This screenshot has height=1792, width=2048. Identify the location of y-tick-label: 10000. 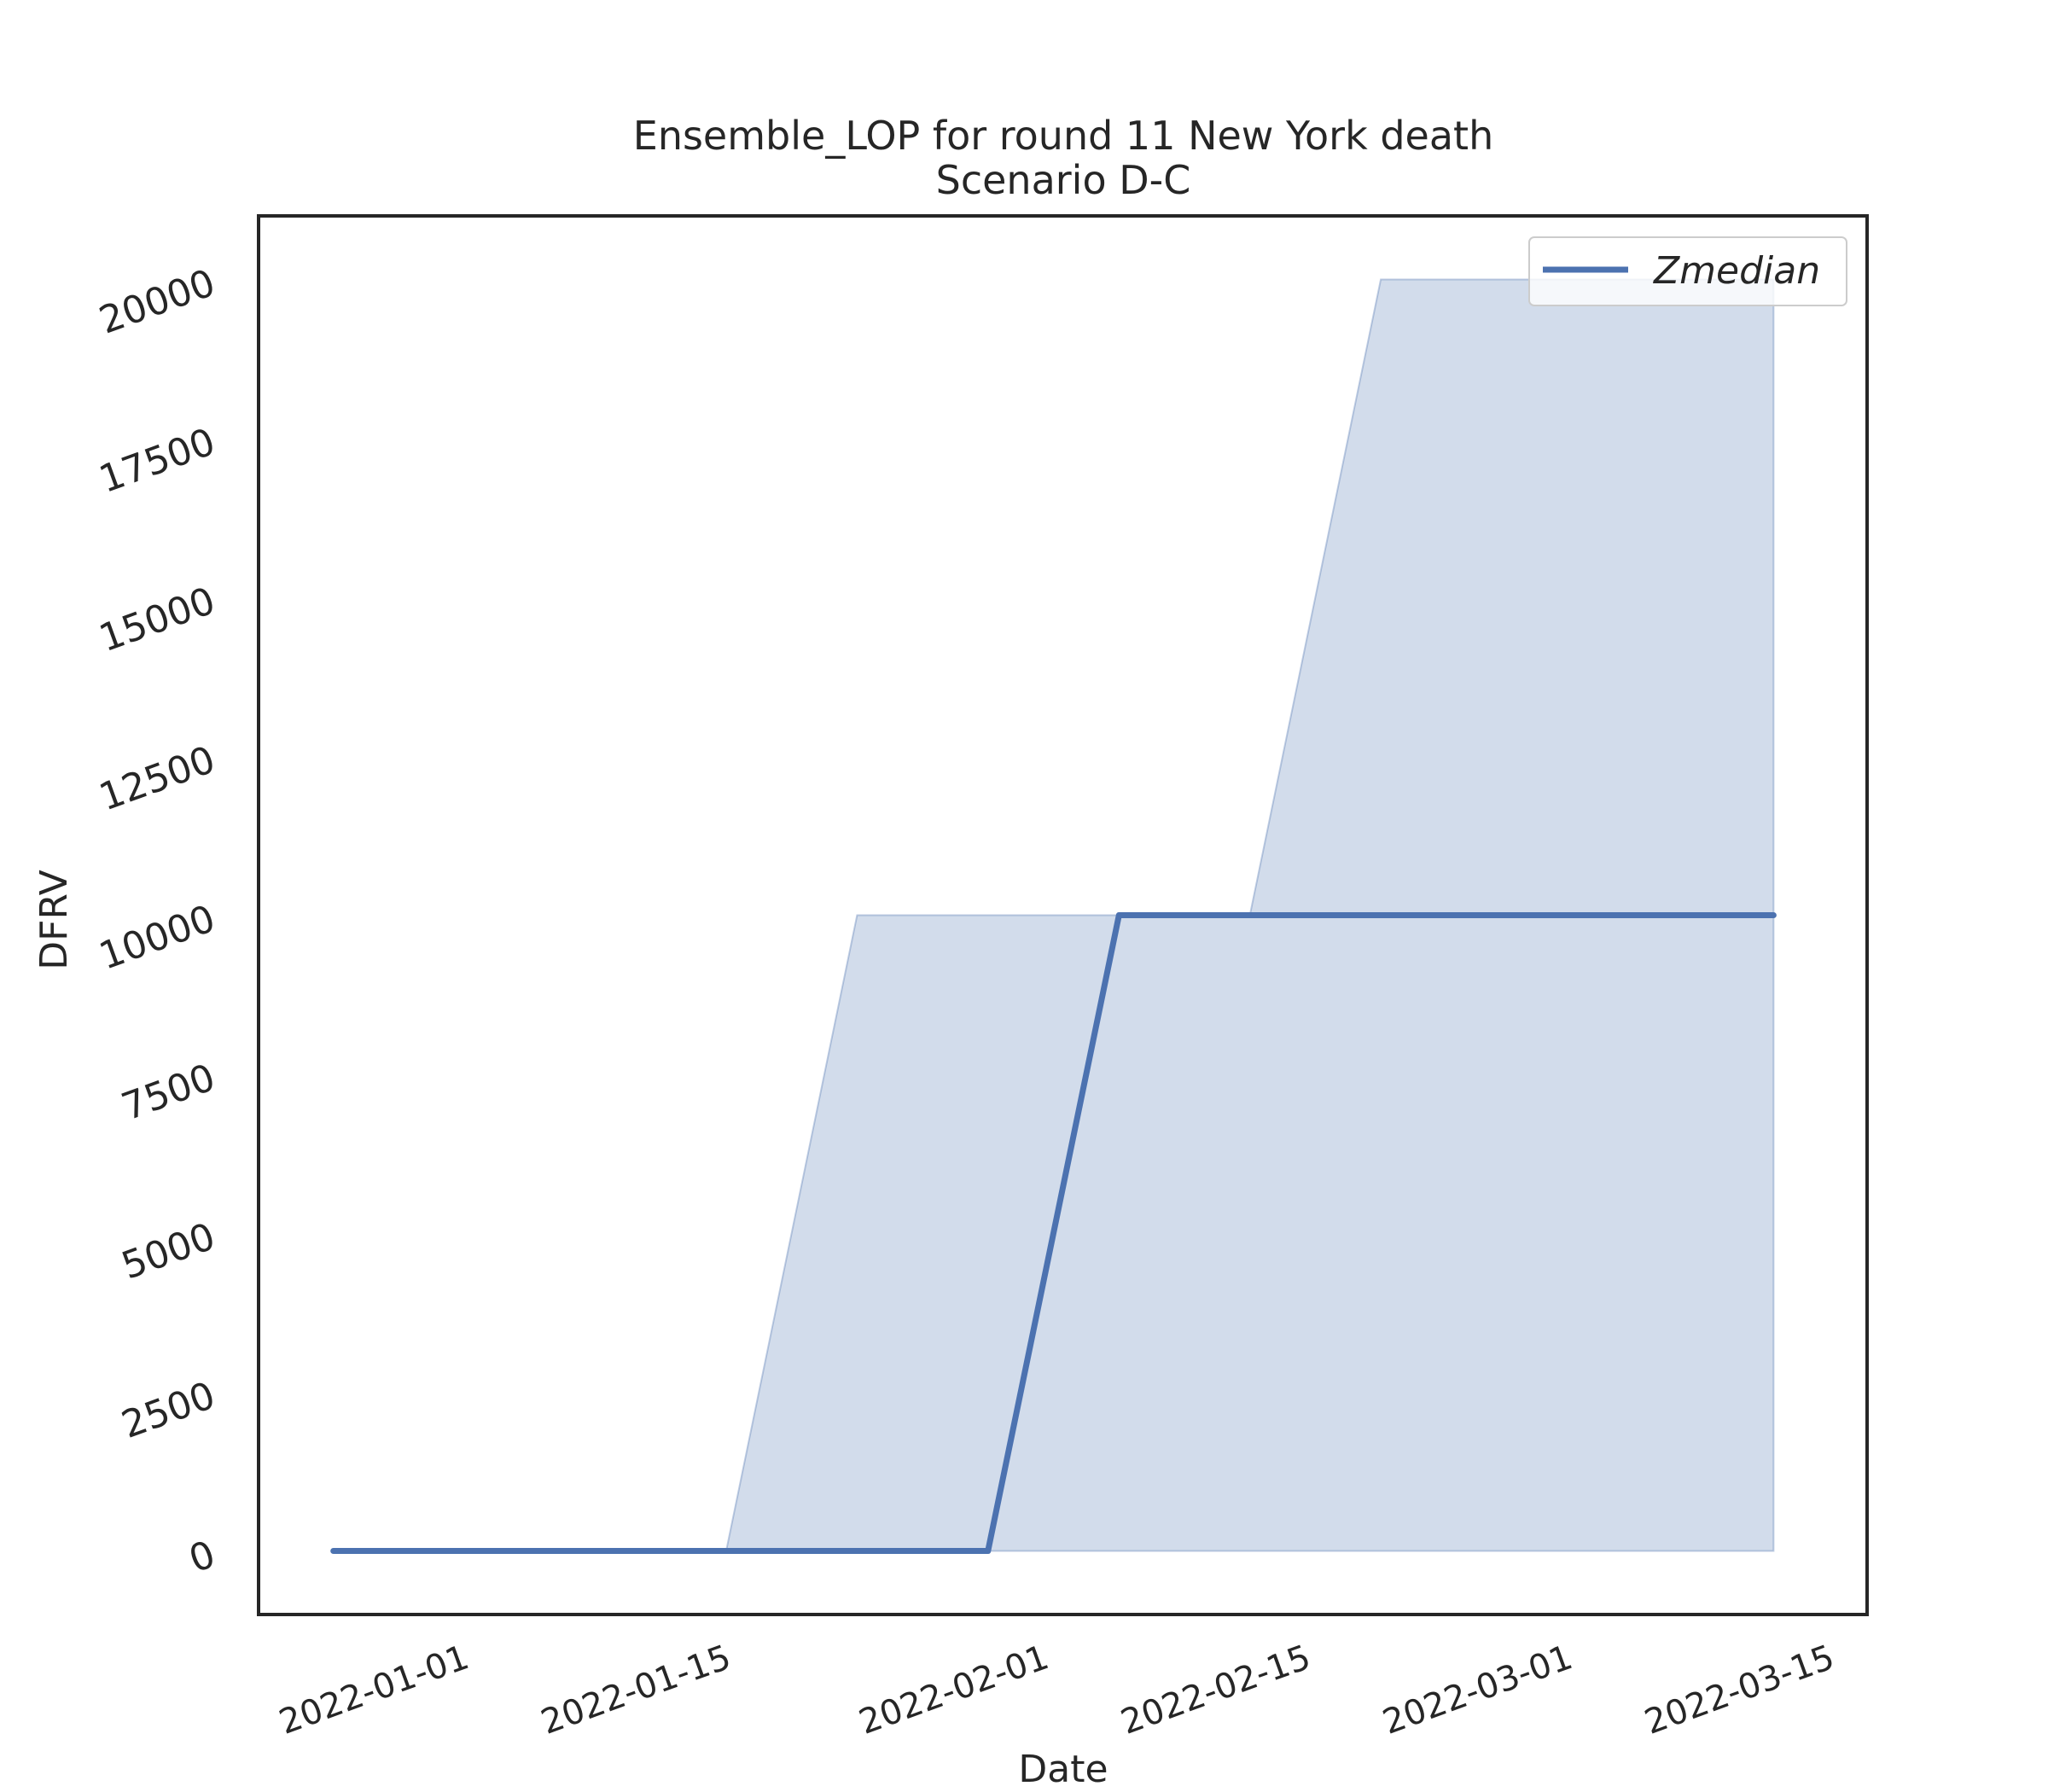
(157, 938).